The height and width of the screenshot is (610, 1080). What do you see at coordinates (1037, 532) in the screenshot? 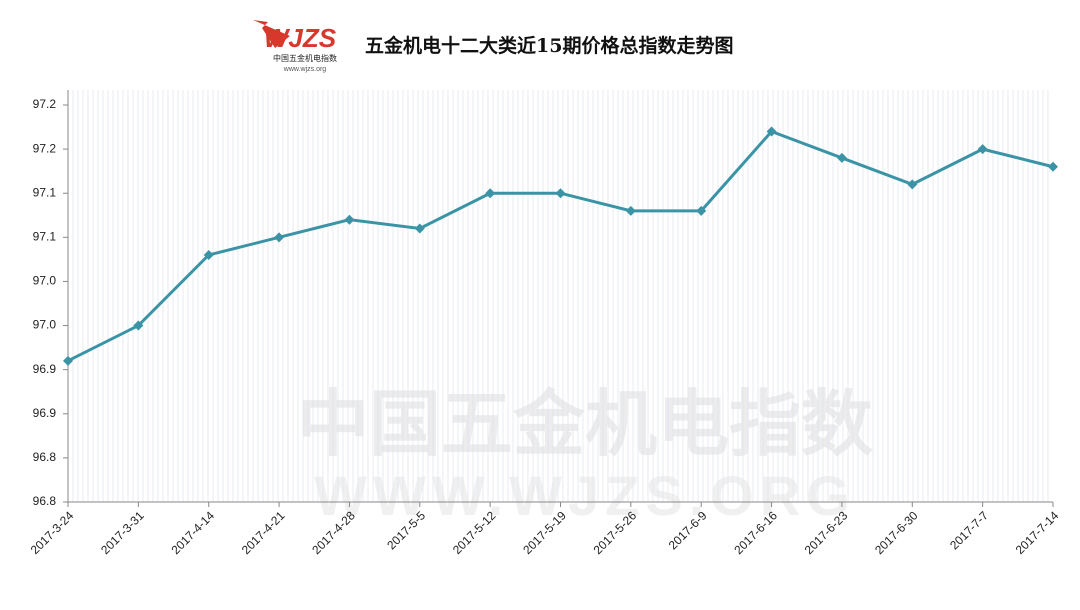
I see `x-tick-label: 2017-7-14` at bounding box center [1037, 532].